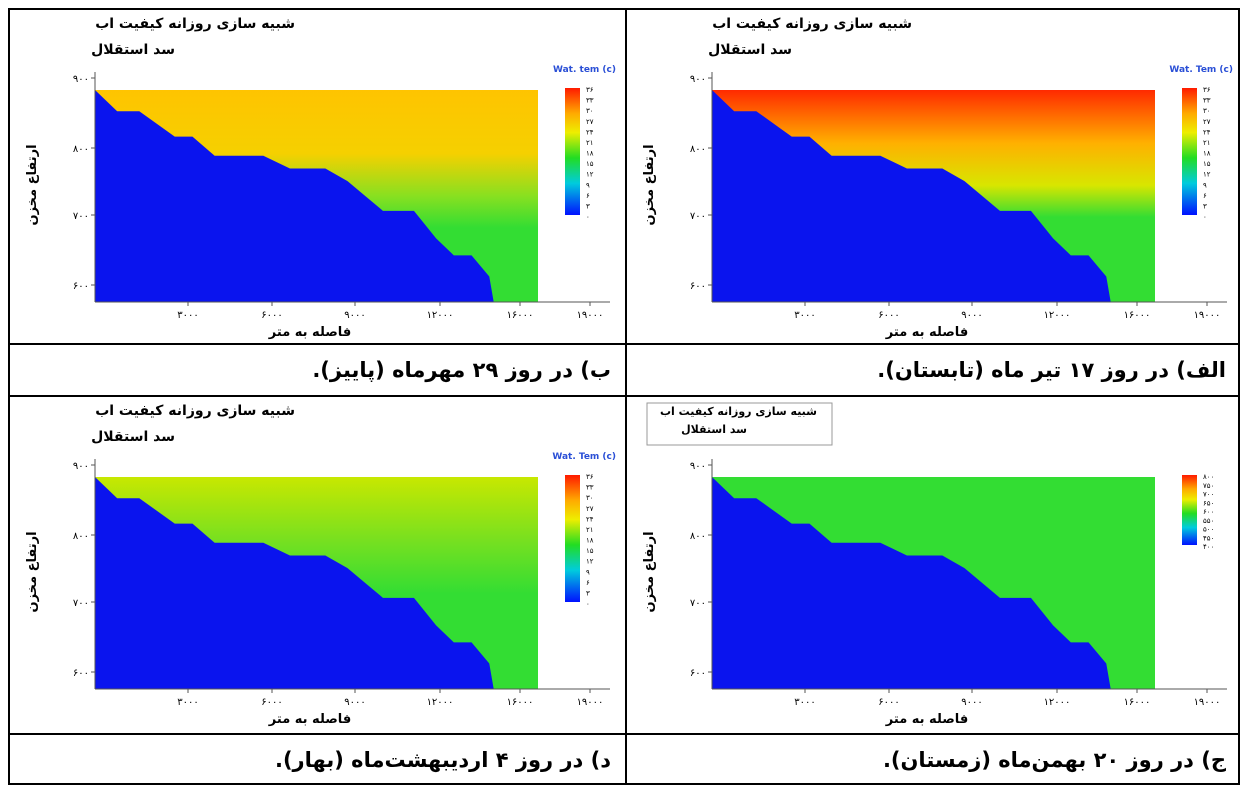  I want to click on legend-label: ۴۵۰, so click(1208, 538).